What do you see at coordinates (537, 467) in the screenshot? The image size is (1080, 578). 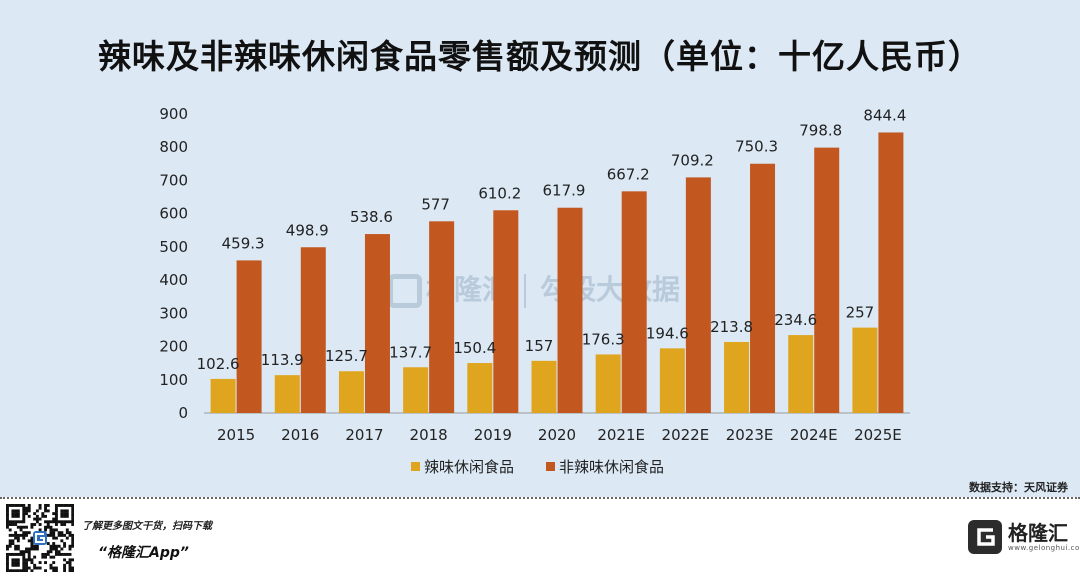 I see `legend: 辣味休闲食品 非辣味休闲食品` at bounding box center [537, 467].